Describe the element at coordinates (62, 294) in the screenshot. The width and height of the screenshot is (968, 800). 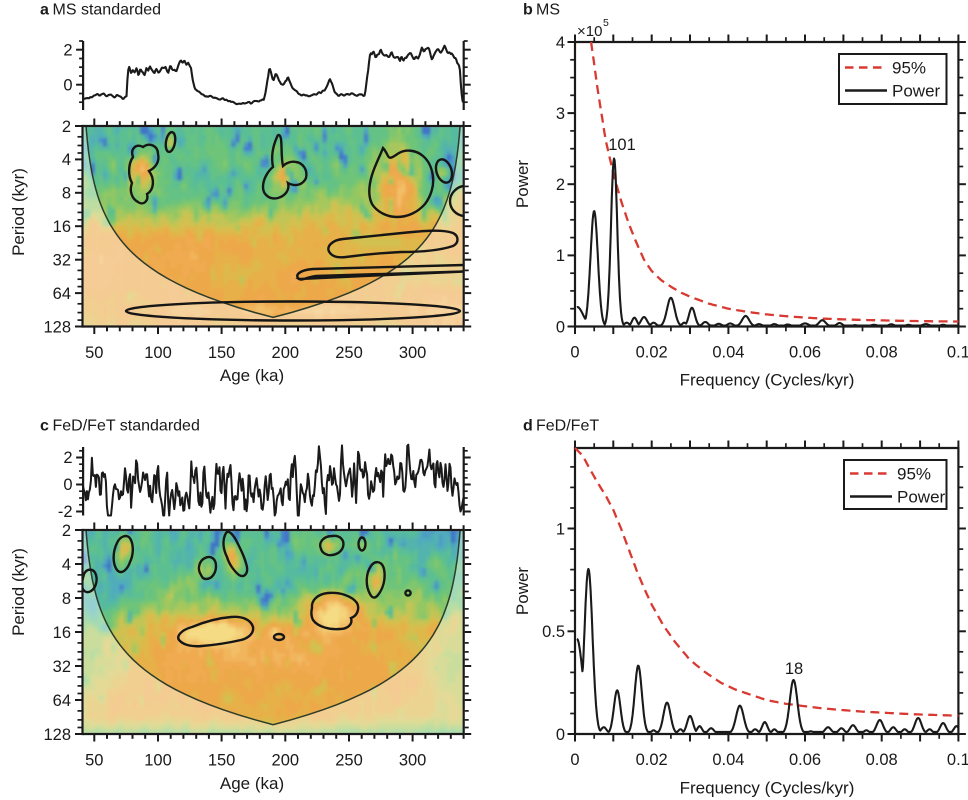
I see `svg-text: 64` at that location.